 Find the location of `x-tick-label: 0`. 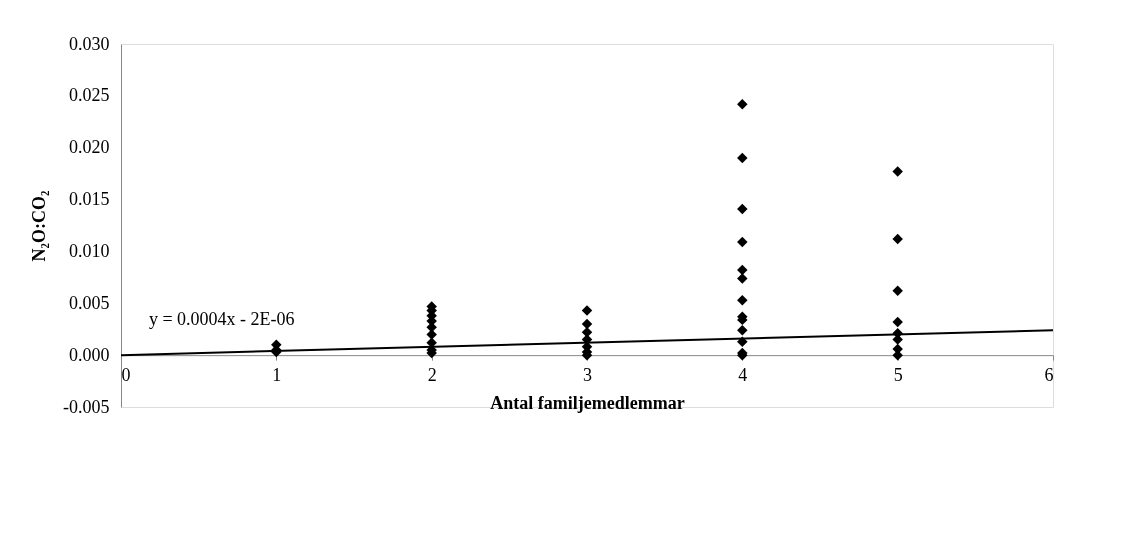

x-tick-label: 0 is located at coordinates (126, 374).